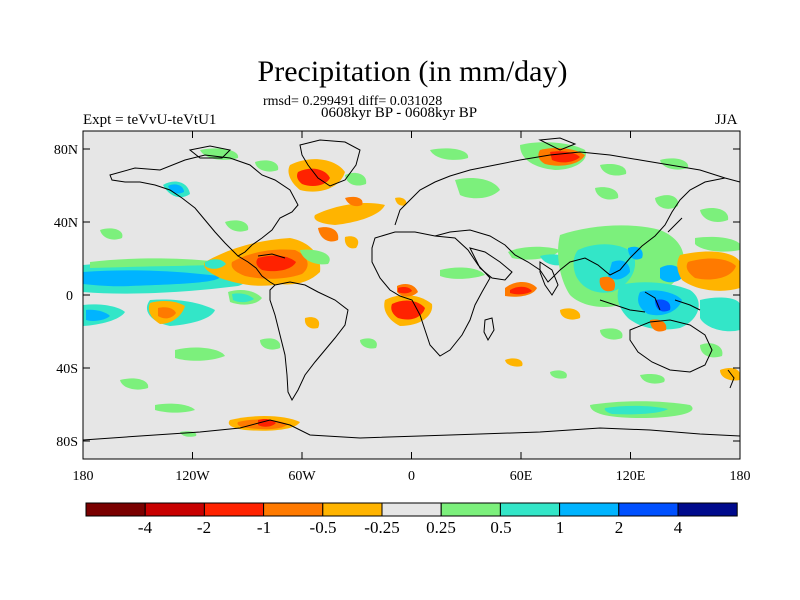  I want to click on colorbar-label: -2, so click(204, 527).